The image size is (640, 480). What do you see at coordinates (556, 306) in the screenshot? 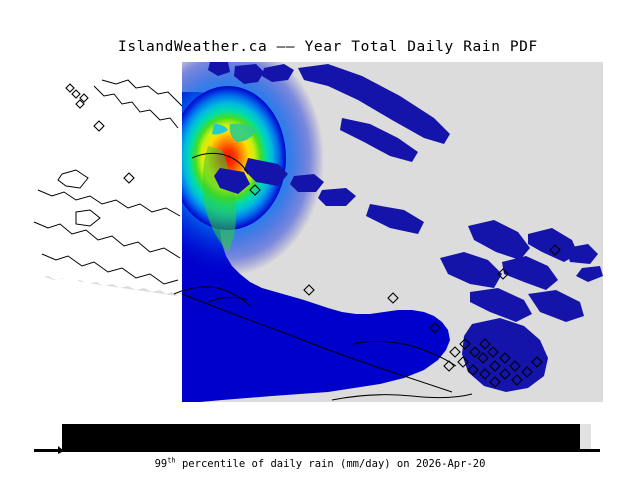
I see `water-feature-gulf-f` at bounding box center [556, 306].